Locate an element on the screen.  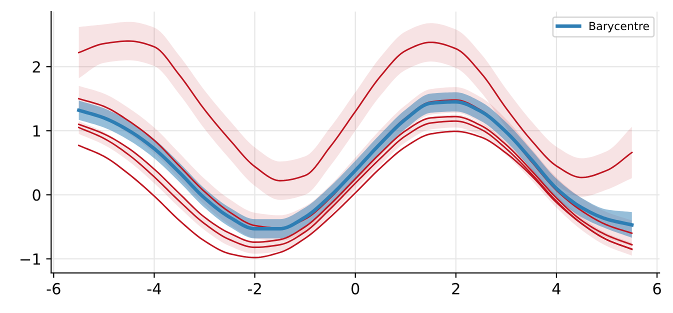
y-tick-label: 2 is located at coordinates (36, 66).